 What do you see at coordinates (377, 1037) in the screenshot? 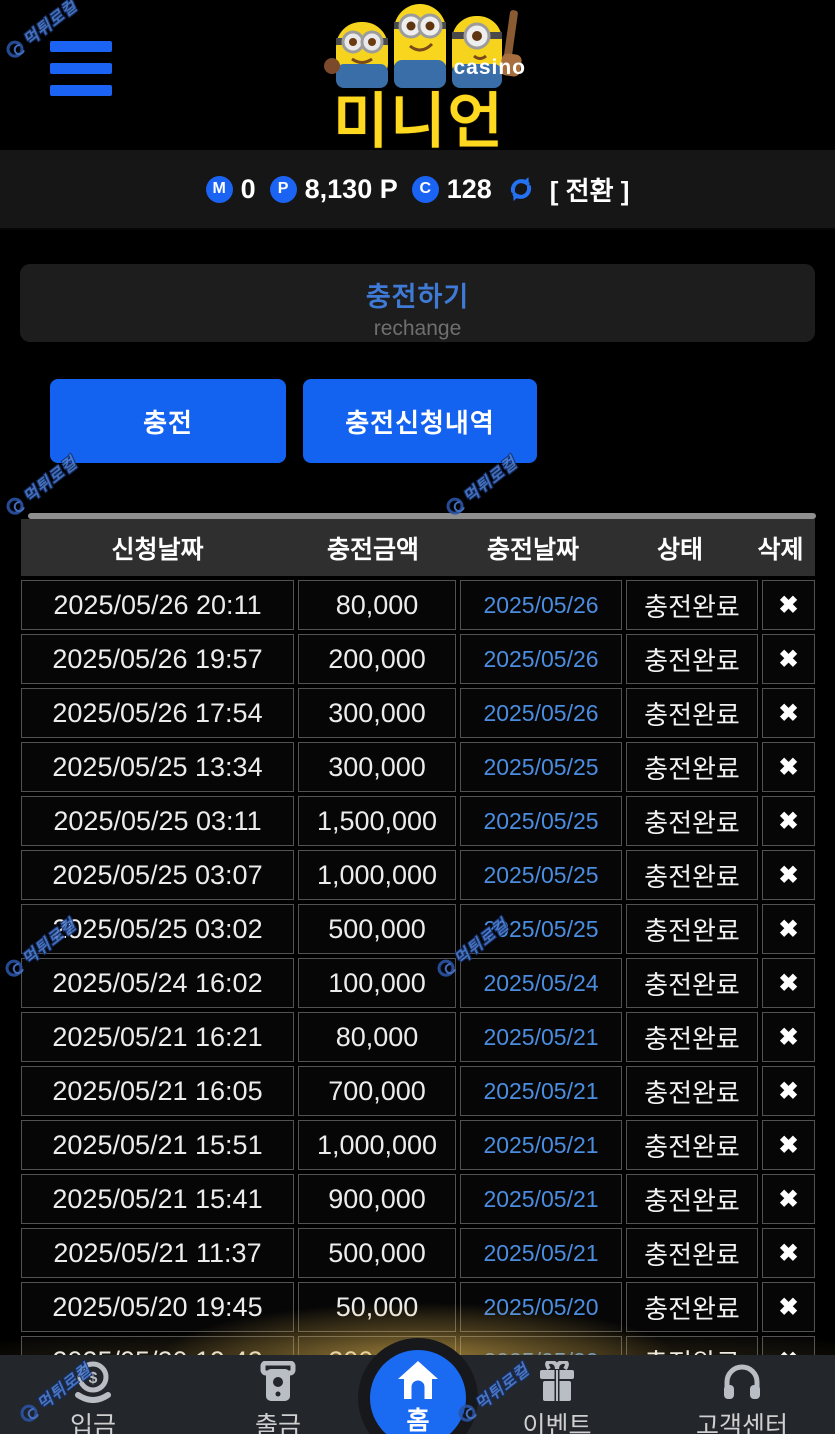
I see `amount-cell: 80,000` at bounding box center [377, 1037].